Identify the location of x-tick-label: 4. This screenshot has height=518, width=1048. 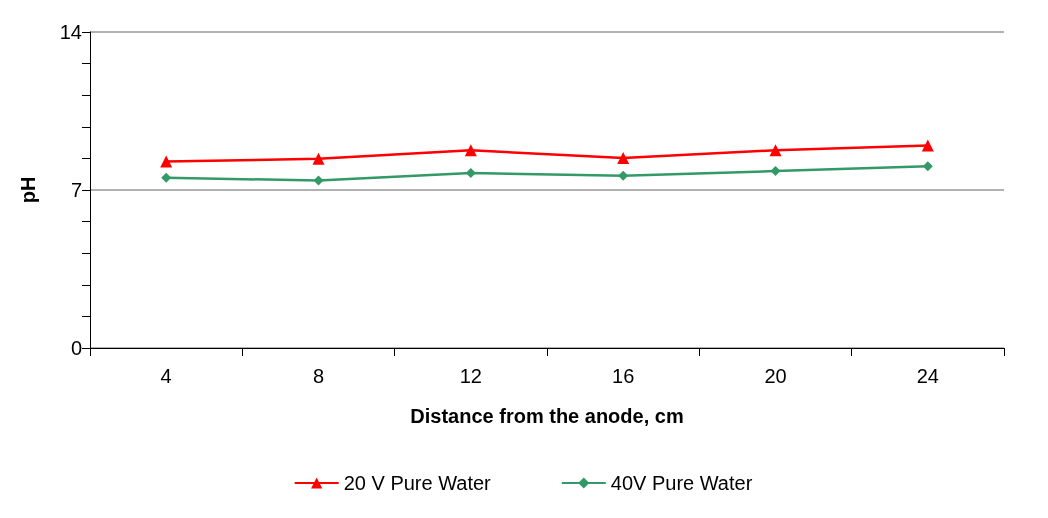
(166, 376).